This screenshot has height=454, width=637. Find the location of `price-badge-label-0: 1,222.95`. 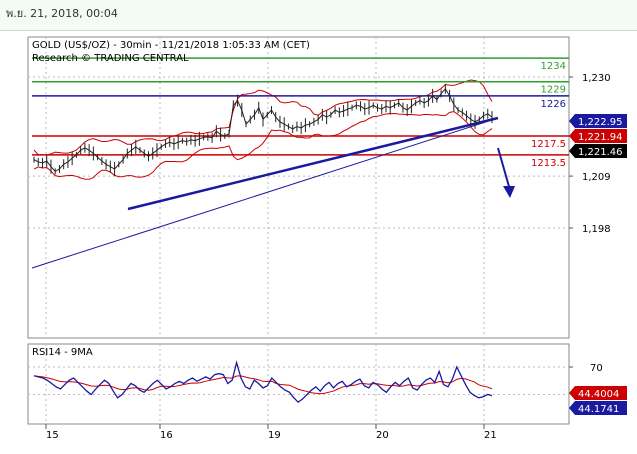

price-badge-label-0: 1,222.95 is located at coordinates (600, 122).